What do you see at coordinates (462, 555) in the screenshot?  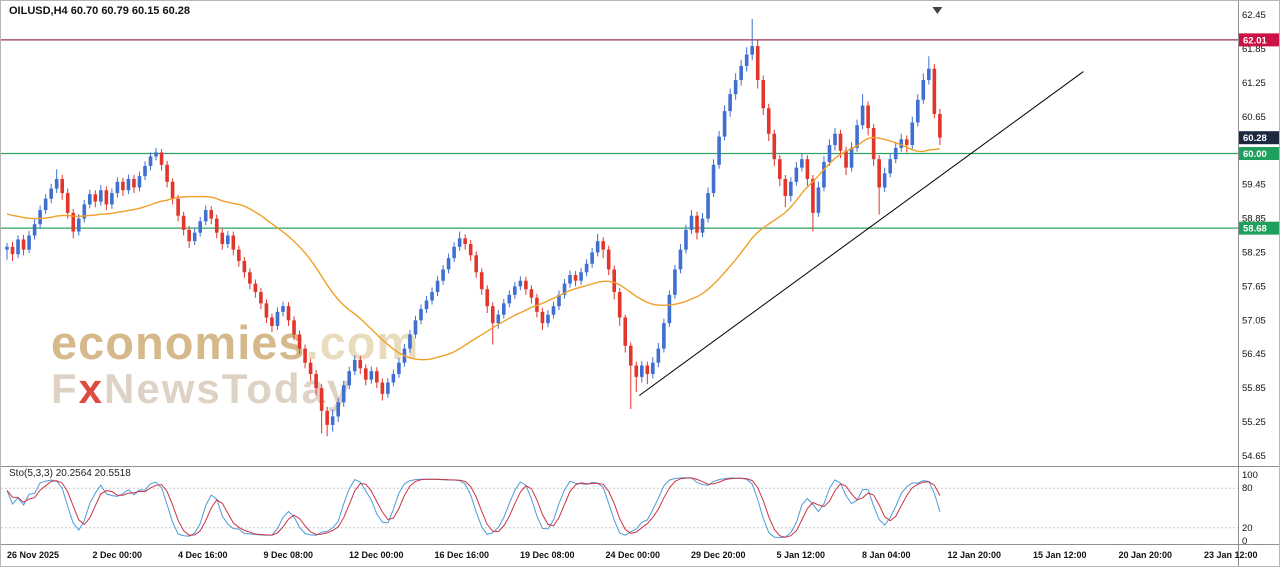 I see `svg-text: 16 Dec 16:00` at bounding box center [462, 555].